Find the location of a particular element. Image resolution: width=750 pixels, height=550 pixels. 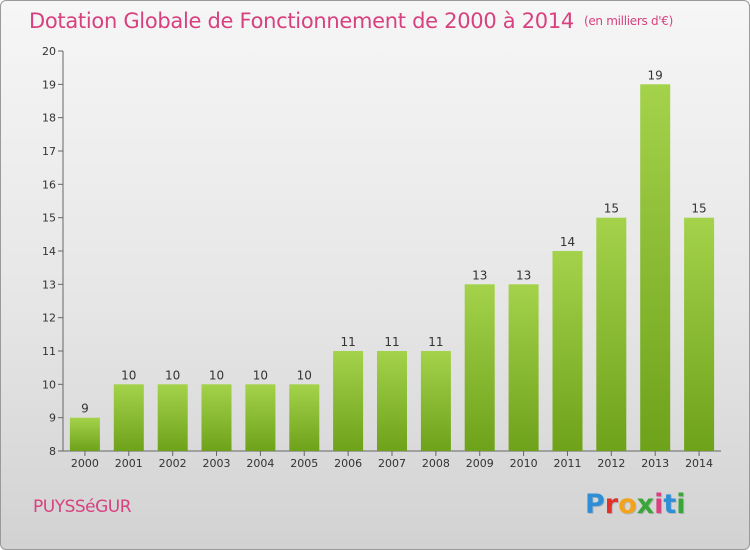

value-label-2011: 14 is located at coordinates (567, 242).